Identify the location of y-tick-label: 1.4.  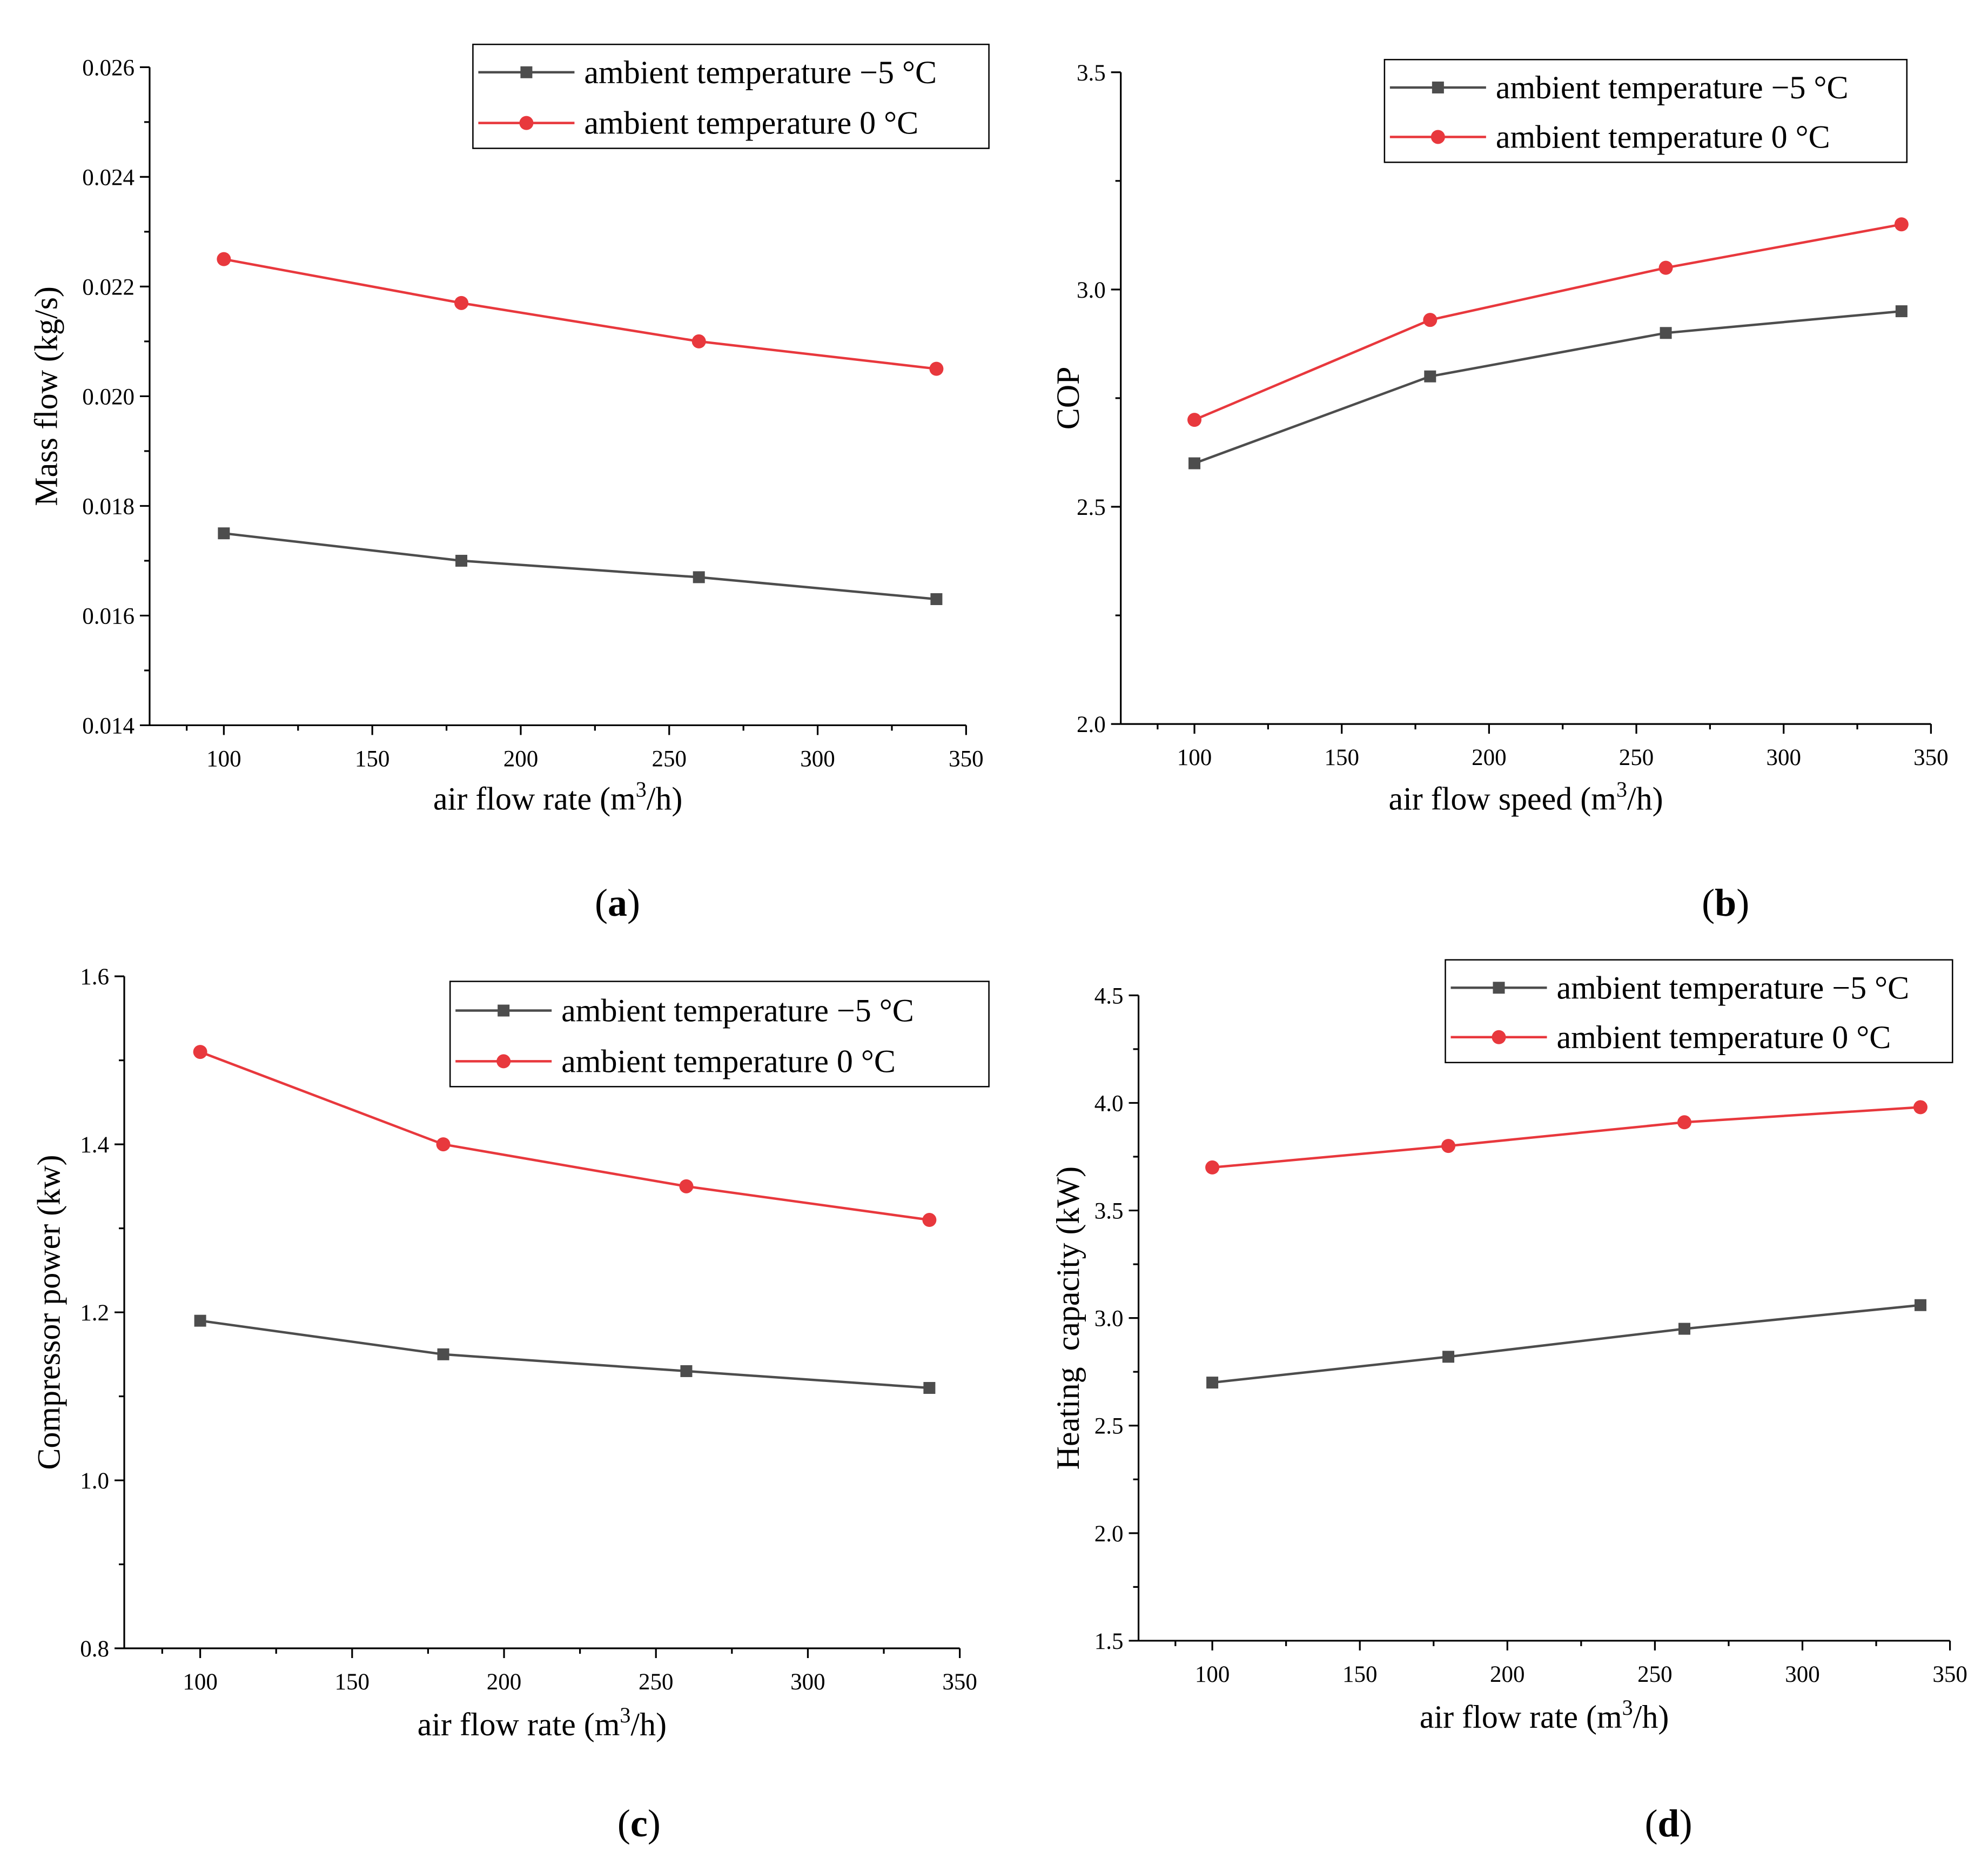
(95, 1145).